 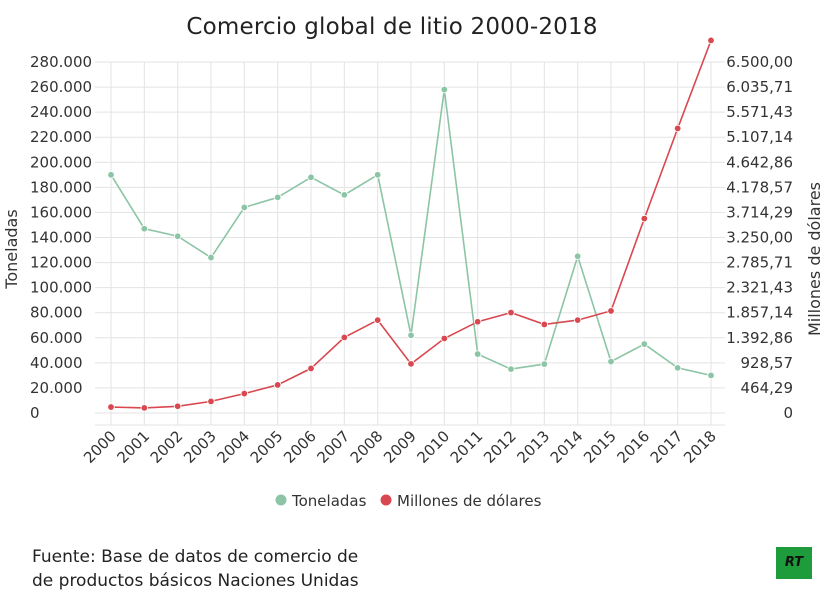 I want to click on x-tick-label: 2009, so click(x=400, y=447).